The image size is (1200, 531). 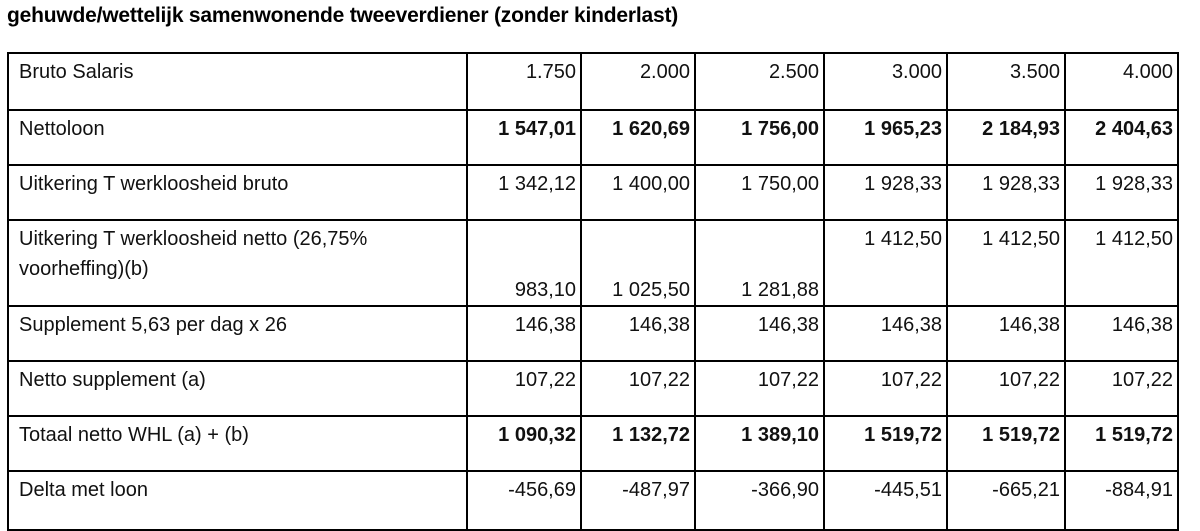 What do you see at coordinates (524, 443) in the screenshot?
I see `table-cell: 1 090,32` at bounding box center [524, 443].